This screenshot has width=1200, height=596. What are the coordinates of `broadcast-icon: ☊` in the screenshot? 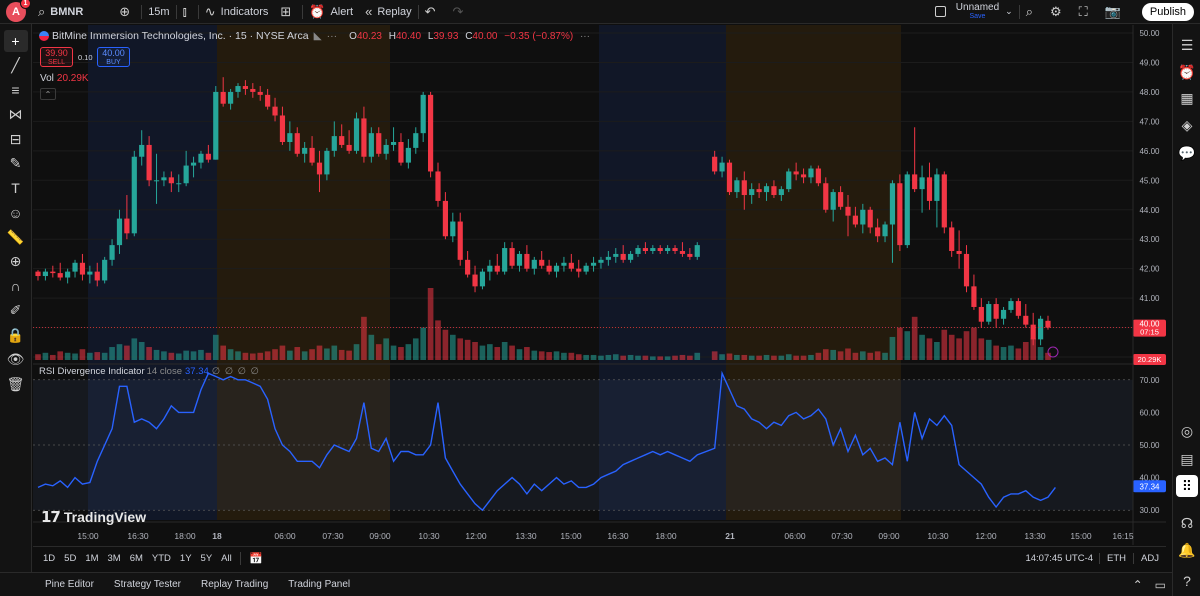 It's located at (1187, 522).